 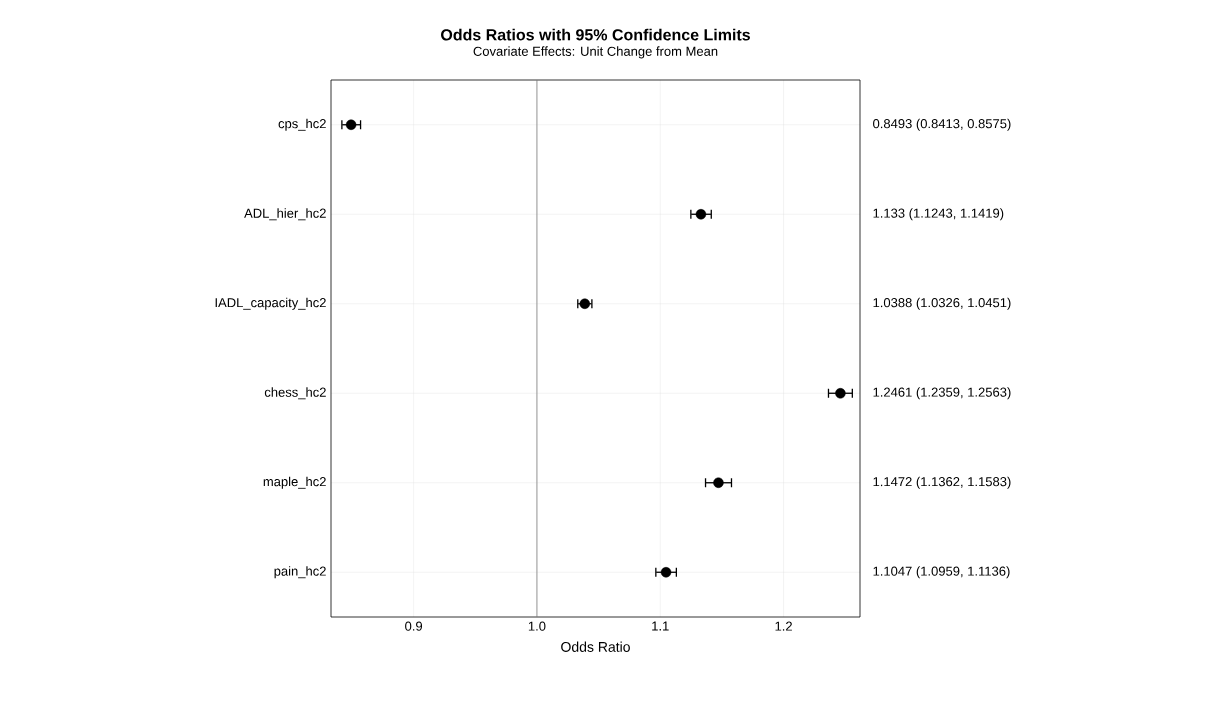 What do you see at coordinates (941, 572) in the screenshot?
I see `text: 1.1047 (1.0959, 1.1136)` at bounding box center [941, 572].